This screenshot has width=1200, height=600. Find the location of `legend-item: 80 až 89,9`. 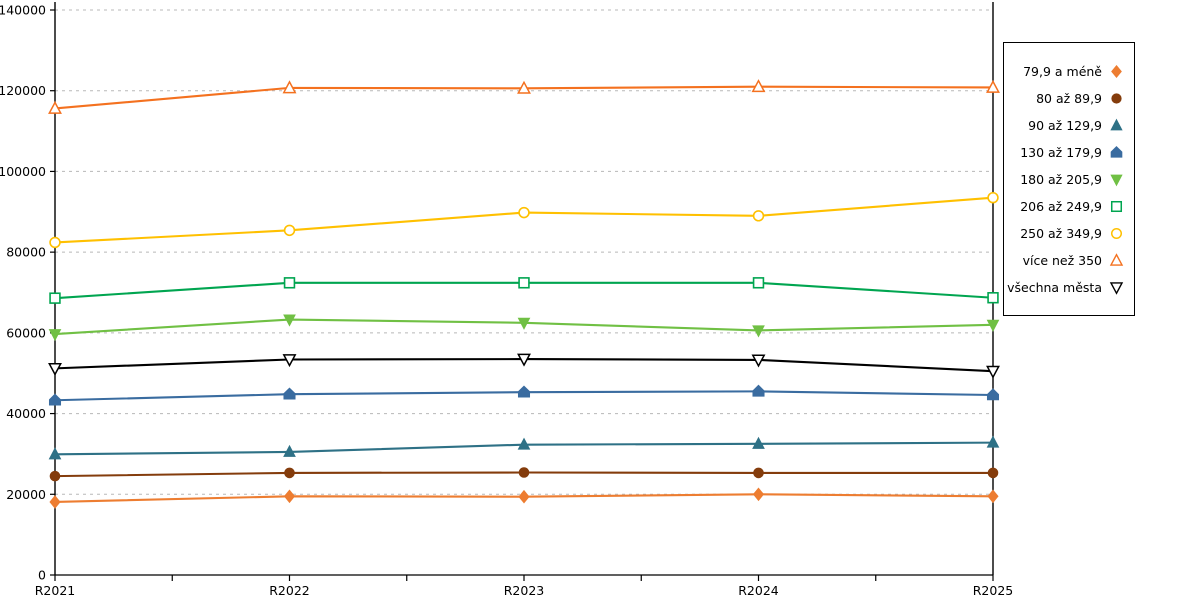

legend-item: 80 až 89,9 is located at coordinates (1069, 98).